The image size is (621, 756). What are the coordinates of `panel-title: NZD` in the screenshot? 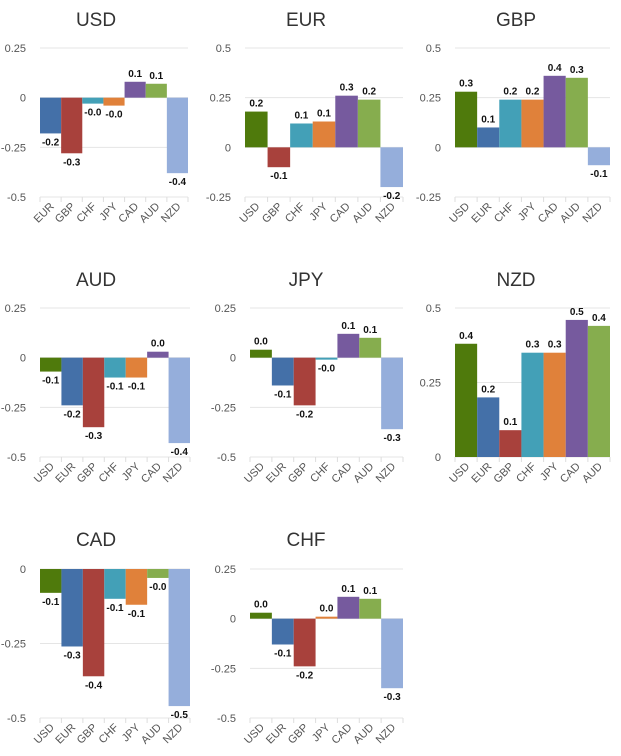 It's located at (515, 280).